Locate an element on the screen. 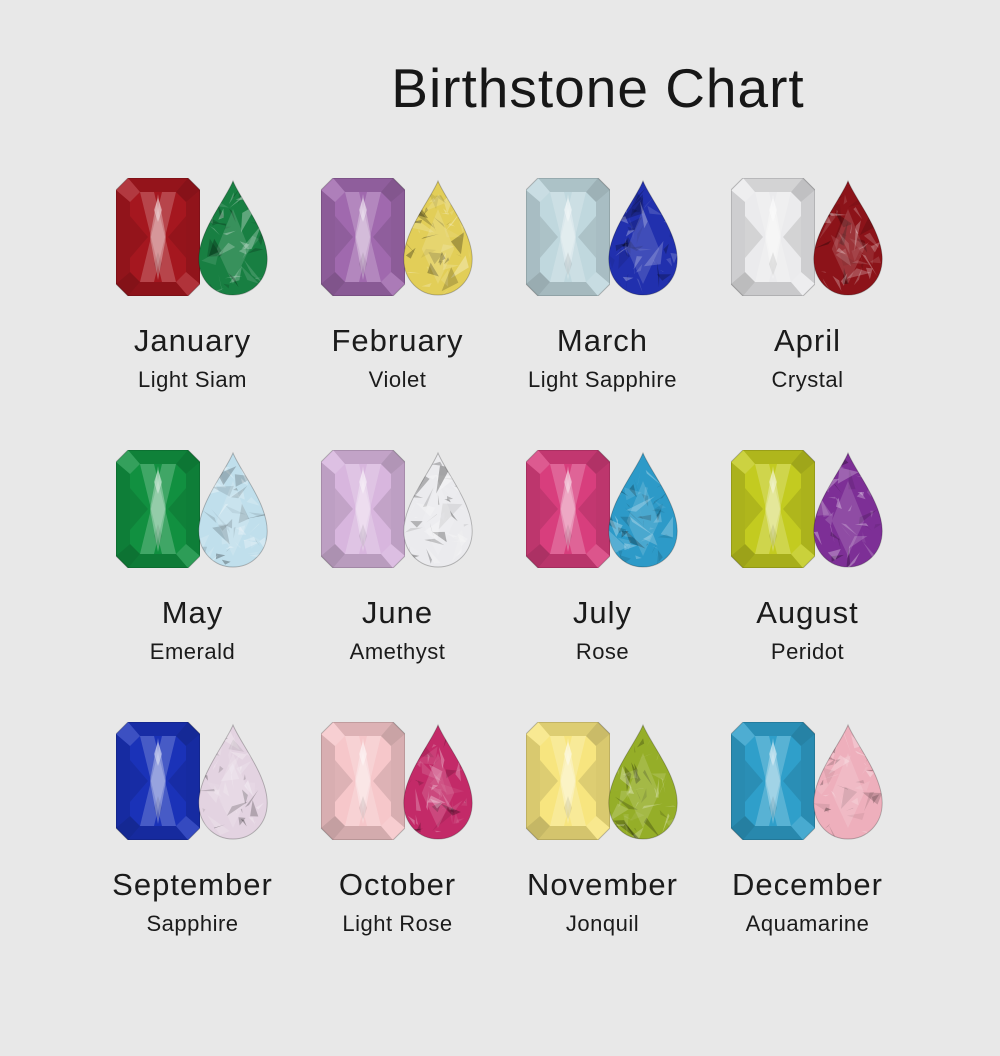 The width and height of the screenshot is (1000, 1056). month-name: December is located at coordinates (807, 885).